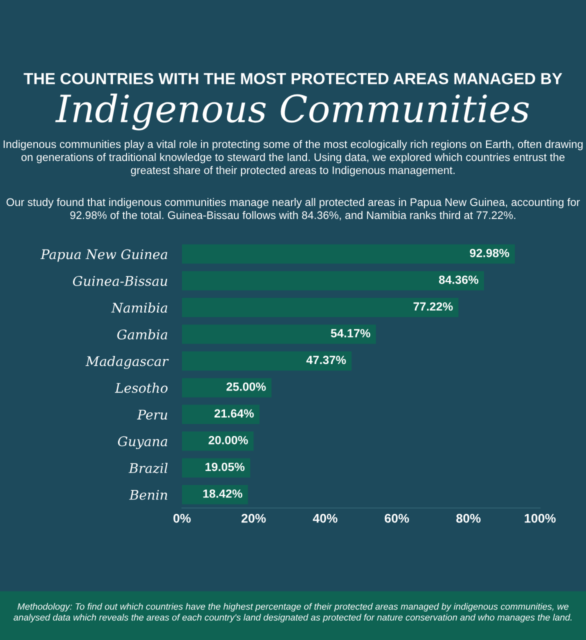 The width and height of the screenshot is (586, 640). I want to click on text: Our study found that indigenous communities manage nearly all protected areas in Papua New Guinea, accounting for 92.98% of the total. Guinea-Bissau follows with 84.36%, and Namibia ranks third at 77.22%., so click(293, 209).